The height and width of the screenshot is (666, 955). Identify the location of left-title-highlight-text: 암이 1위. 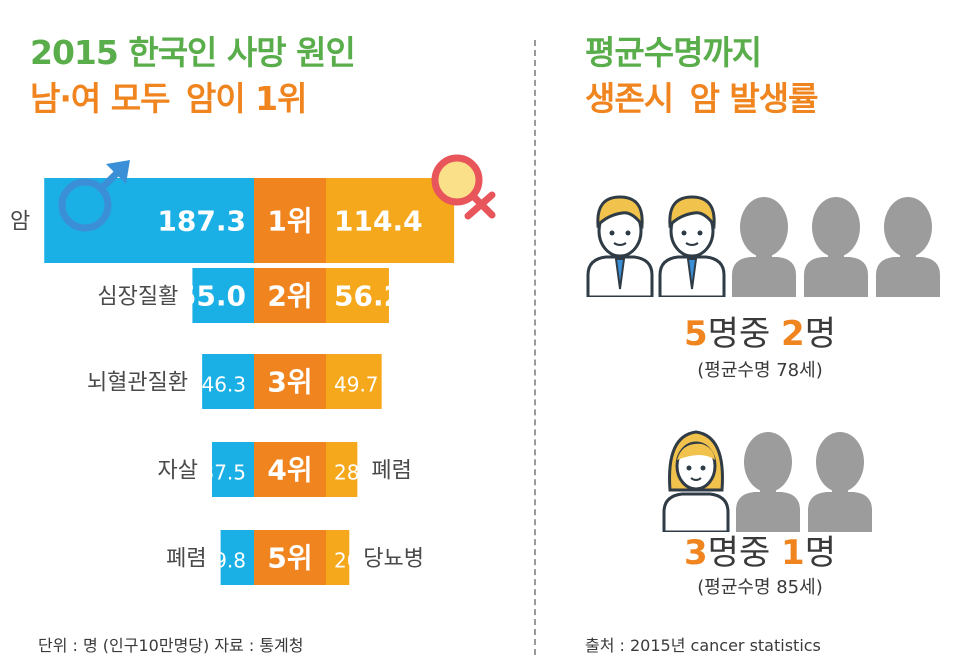
(246, 98).